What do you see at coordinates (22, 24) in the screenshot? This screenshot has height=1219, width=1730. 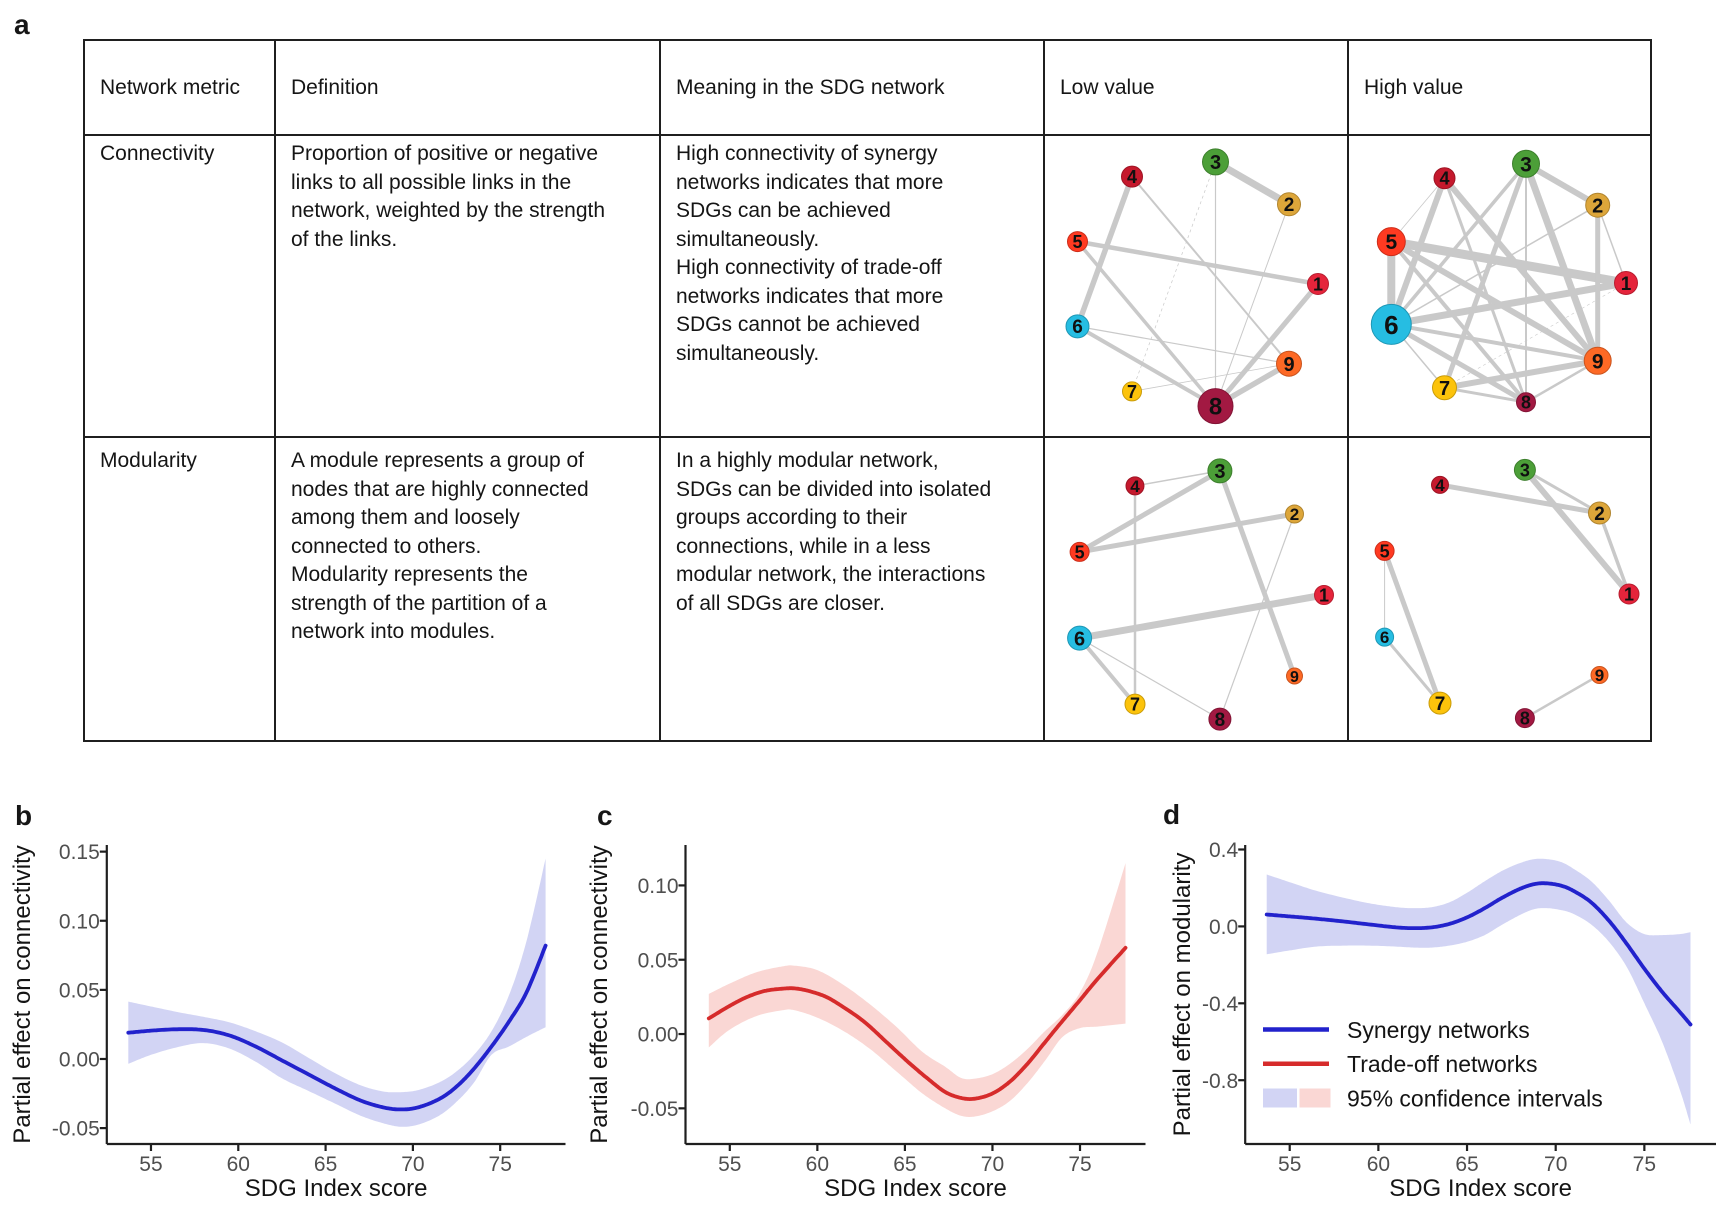 I see `panel-a-letter: a` at bounding box center [22, 24].